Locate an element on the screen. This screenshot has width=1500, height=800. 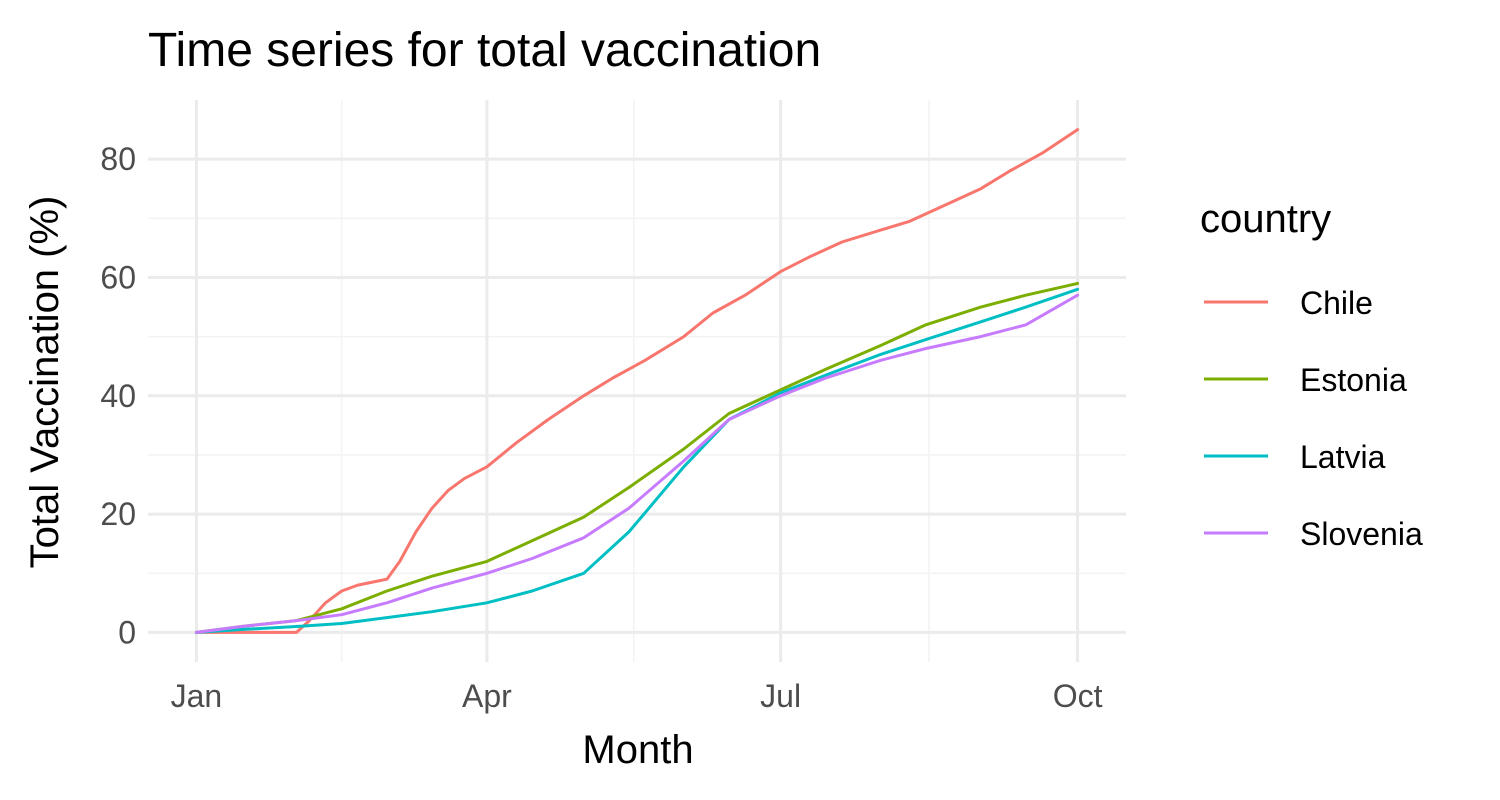
x-tick-label: Jul is located at coordinates (780, 696).